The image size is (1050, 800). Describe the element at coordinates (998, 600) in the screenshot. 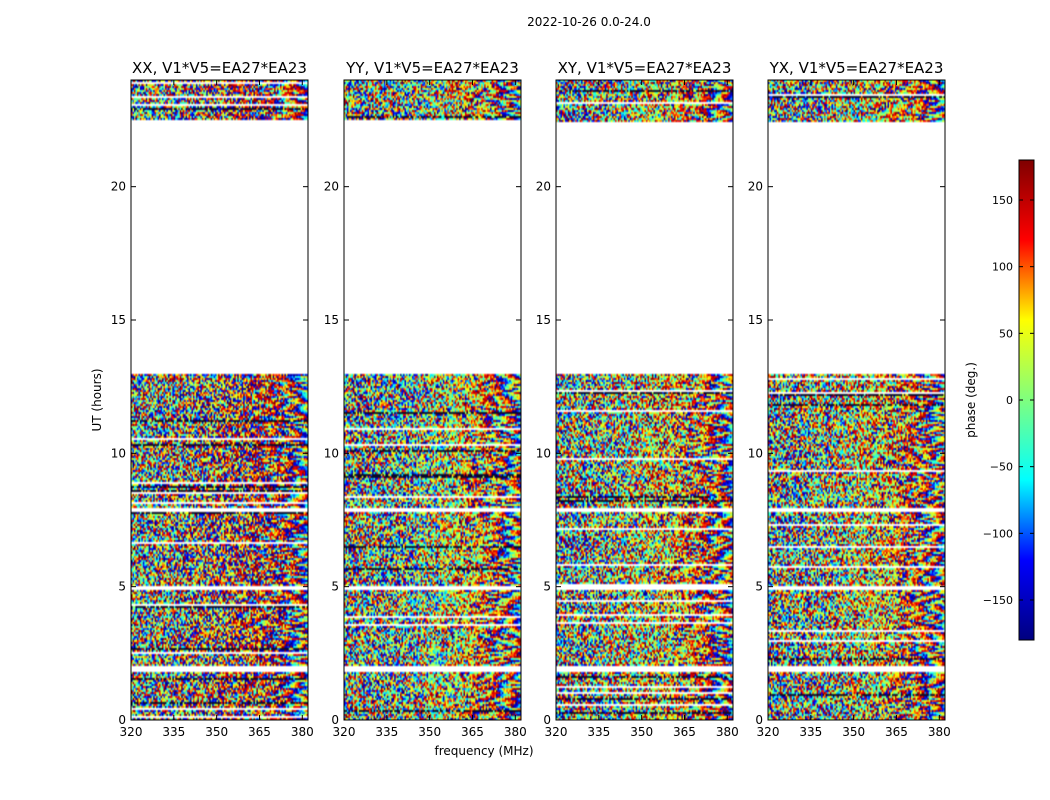

I see `colorbar-tick-label: −150` at that location.